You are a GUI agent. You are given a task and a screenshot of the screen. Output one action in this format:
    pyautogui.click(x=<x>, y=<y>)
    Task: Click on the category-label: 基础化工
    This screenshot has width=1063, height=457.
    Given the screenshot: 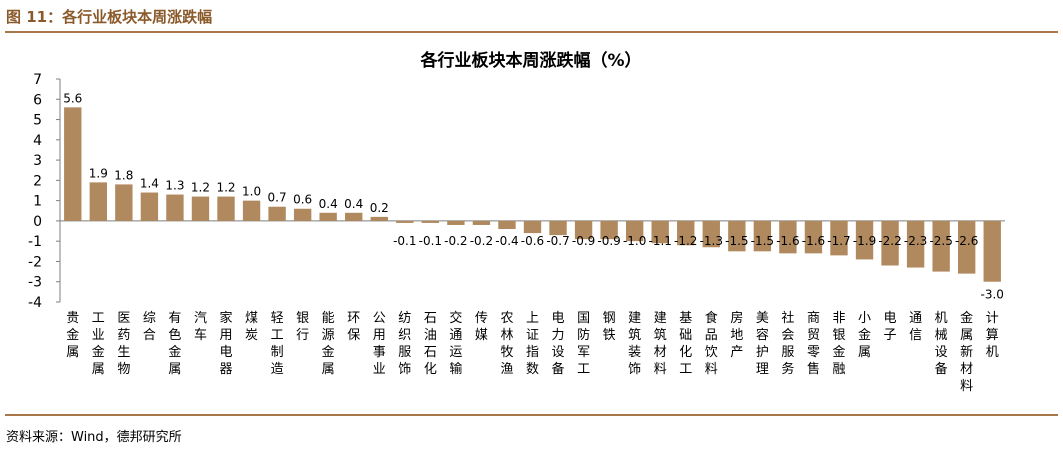 What is the action you would take?
    pyautogui.click(x=685, y=344)
    